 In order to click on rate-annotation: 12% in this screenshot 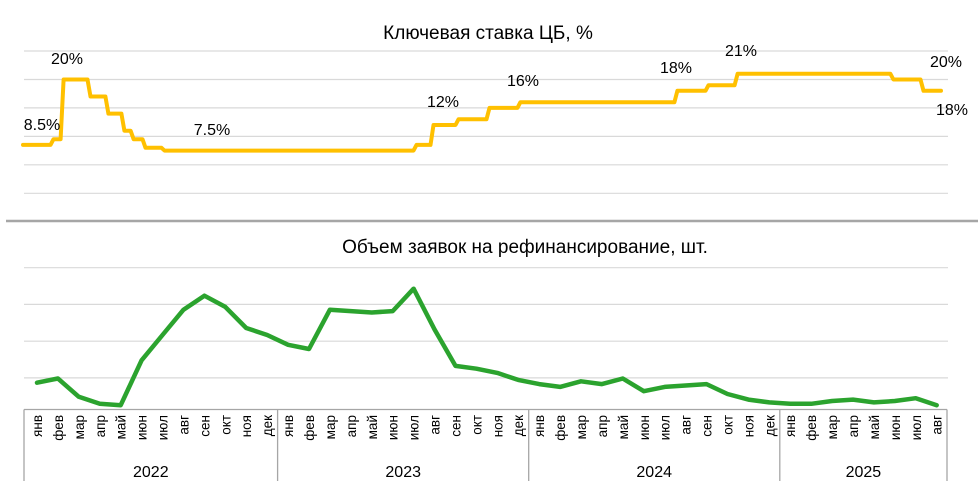, I will do `click(443, 102)`.